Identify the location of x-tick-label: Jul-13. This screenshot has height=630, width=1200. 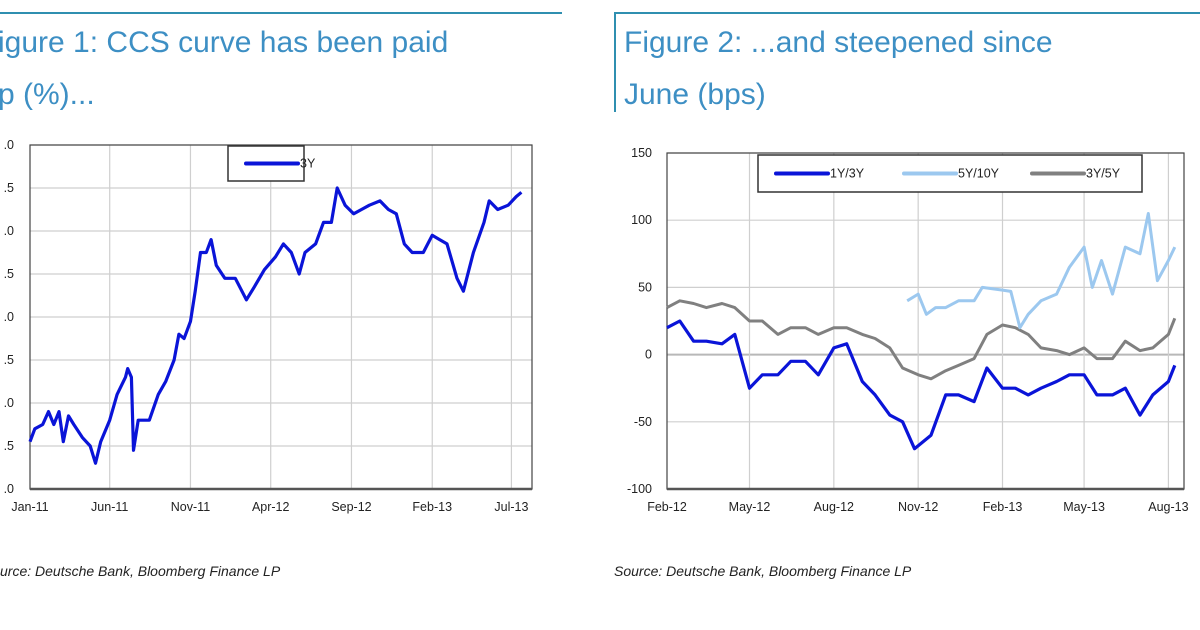
(511, 507).